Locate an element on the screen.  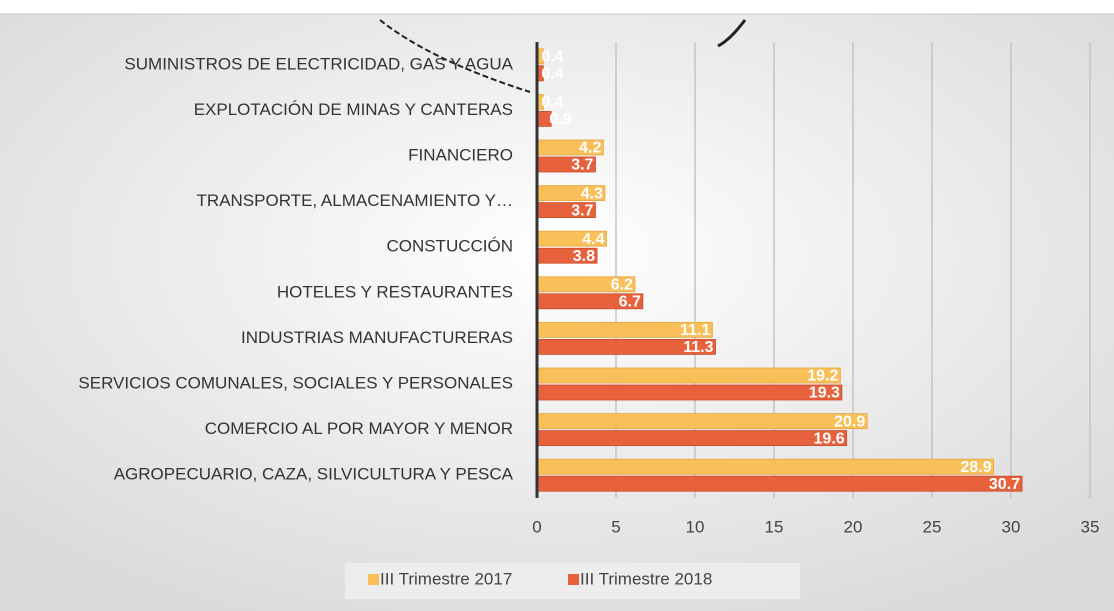
legend-label: III Trimestre 2017 is located at coordinates (446, 578).